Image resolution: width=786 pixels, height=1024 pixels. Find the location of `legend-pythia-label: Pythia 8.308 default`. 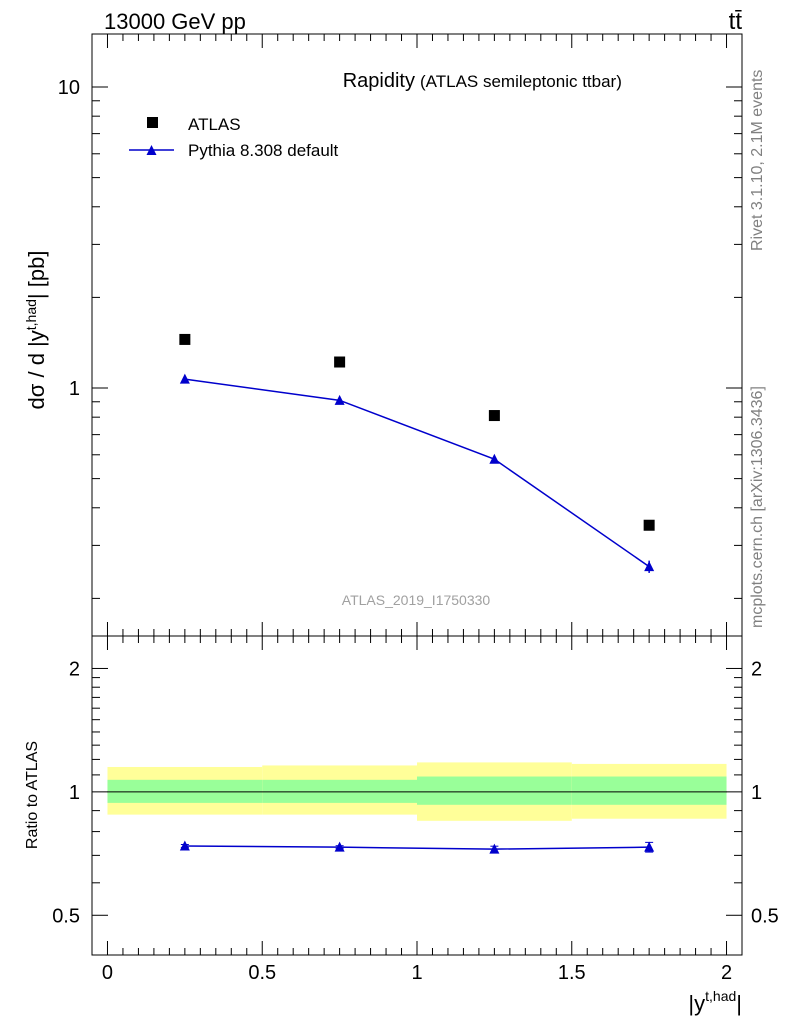

legend-pythia-label: Pythia 8.308 default is located at coordinates (263, 150).